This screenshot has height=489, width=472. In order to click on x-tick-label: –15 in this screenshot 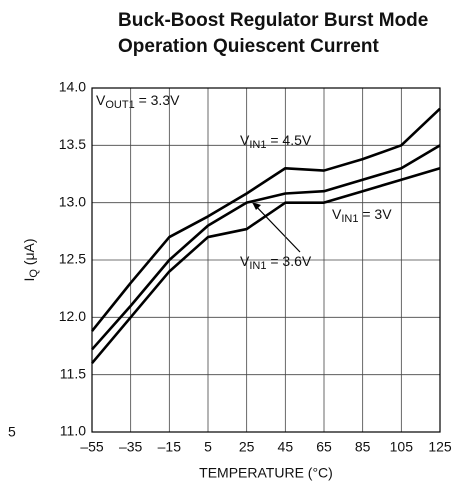, I will do `click(170, 447)`.